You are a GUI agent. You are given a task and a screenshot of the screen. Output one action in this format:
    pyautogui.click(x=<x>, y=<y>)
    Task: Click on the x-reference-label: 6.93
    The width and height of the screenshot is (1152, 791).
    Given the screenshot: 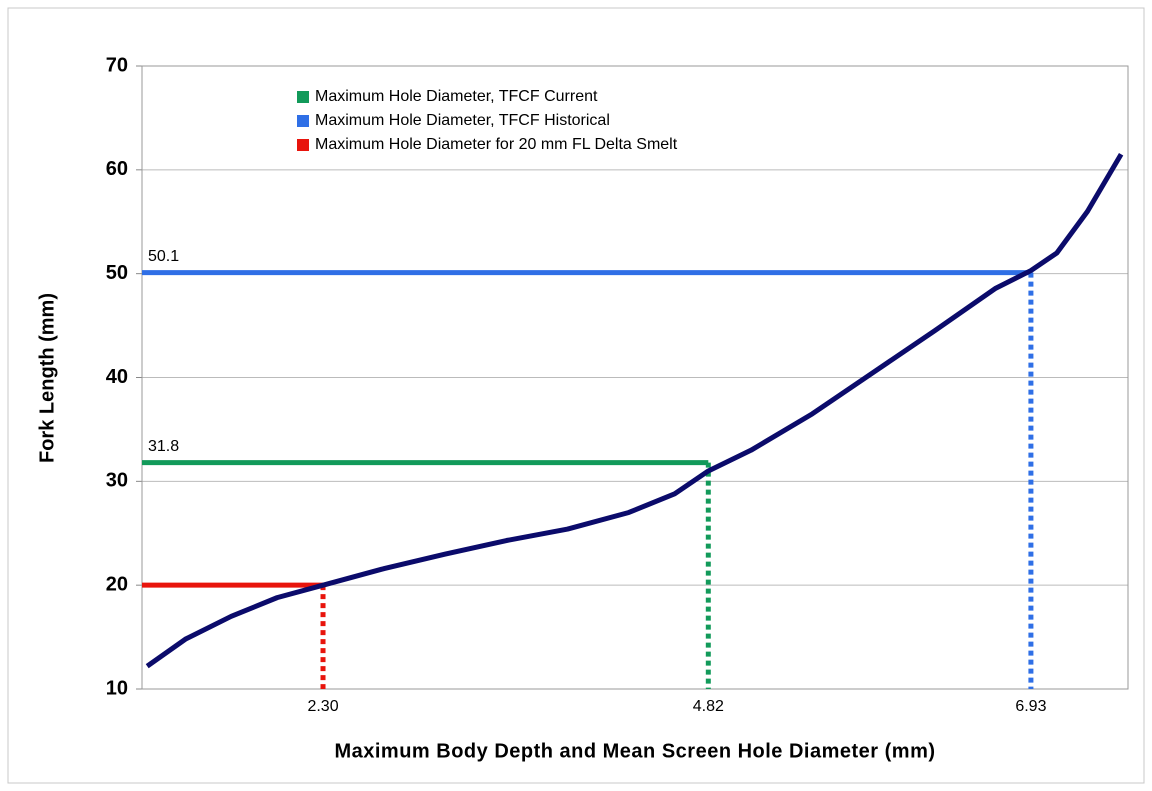 What is the action you would take?
    pyautogui.click(x=1030, y=706)
    